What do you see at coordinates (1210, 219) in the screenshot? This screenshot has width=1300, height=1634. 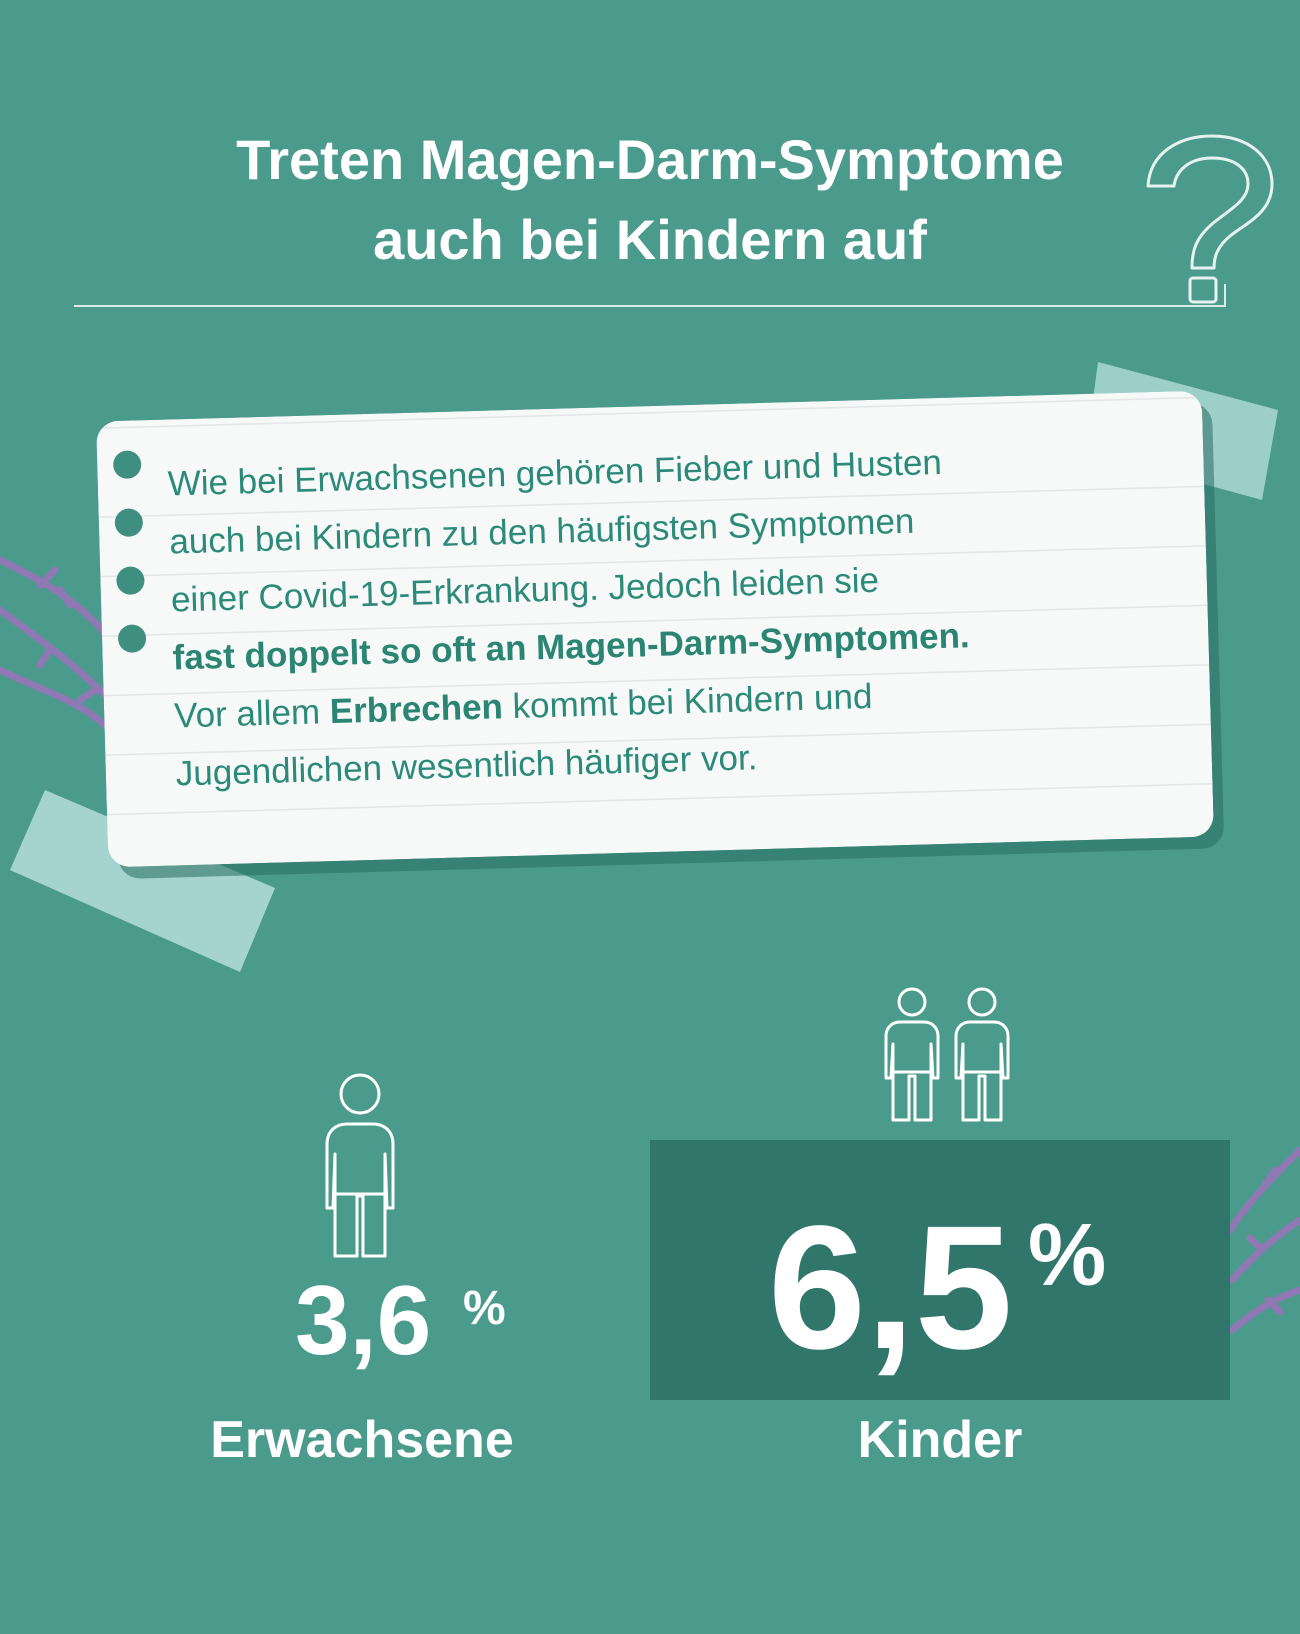 I see `question-mark-icon` at bounding box center [1210, 219].